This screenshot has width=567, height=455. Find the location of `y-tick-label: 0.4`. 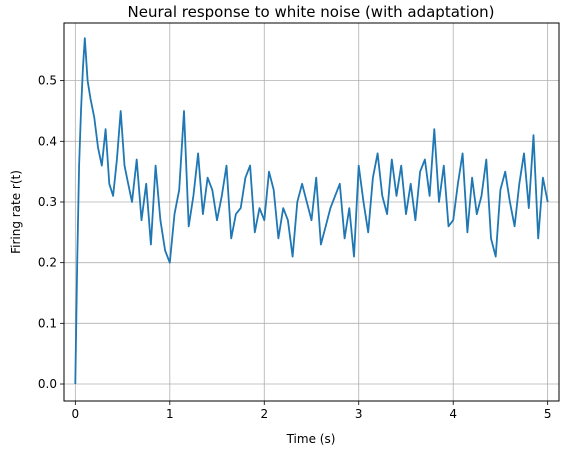

y-tick-label: 0.4 is located at coordinates (47, 141).